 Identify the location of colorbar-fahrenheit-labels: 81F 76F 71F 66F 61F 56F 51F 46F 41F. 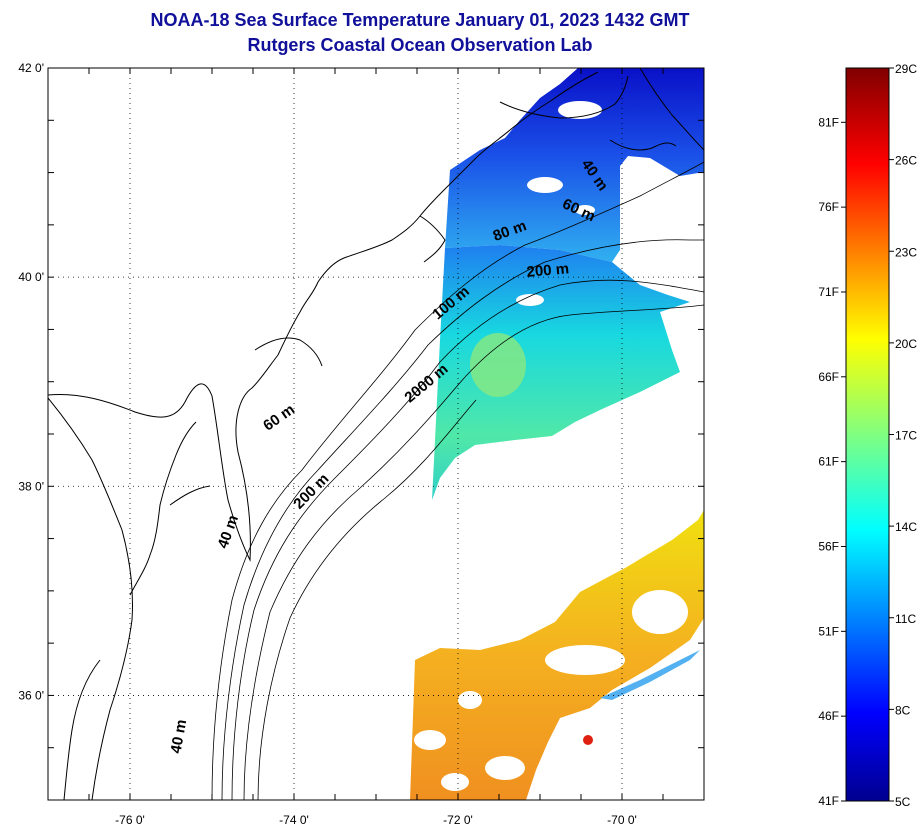
(832, 461).